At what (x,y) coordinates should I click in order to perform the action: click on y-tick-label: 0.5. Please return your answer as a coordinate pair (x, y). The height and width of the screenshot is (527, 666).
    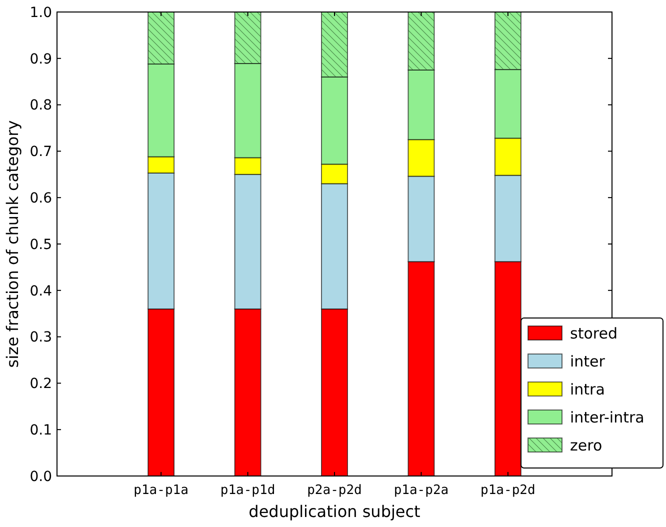
    Looking at the image, I should click on (41, 244).